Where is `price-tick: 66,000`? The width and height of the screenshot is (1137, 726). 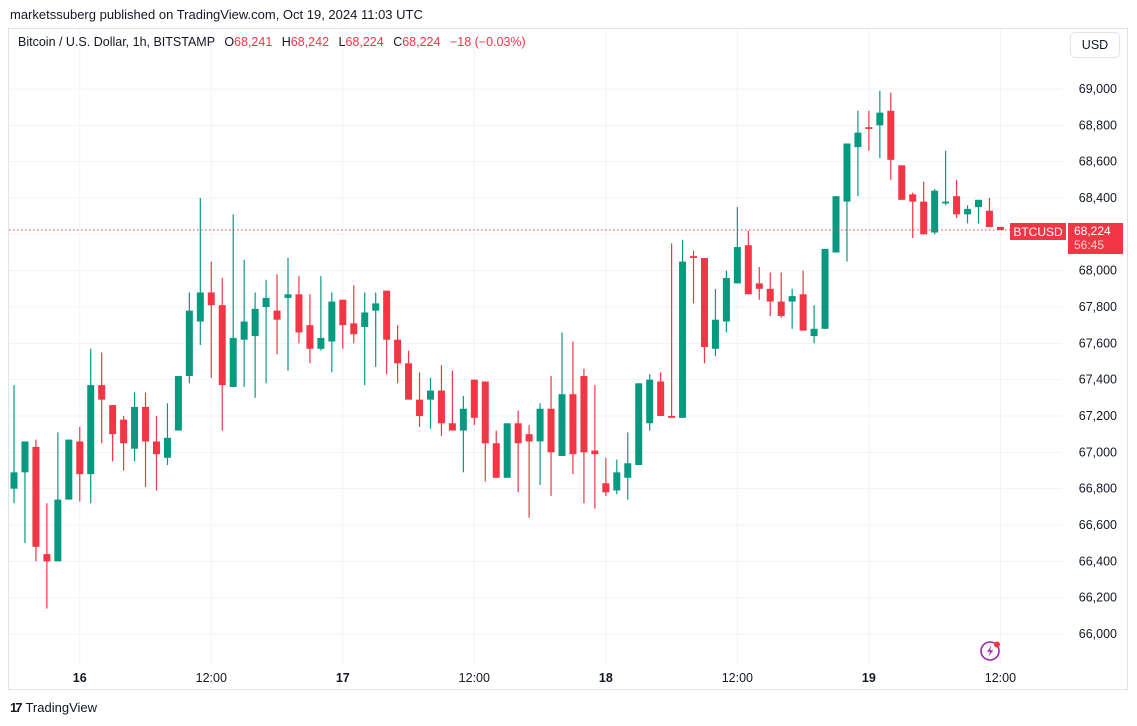
price-tick: 66,000 is located at coordinates (1098, 634).